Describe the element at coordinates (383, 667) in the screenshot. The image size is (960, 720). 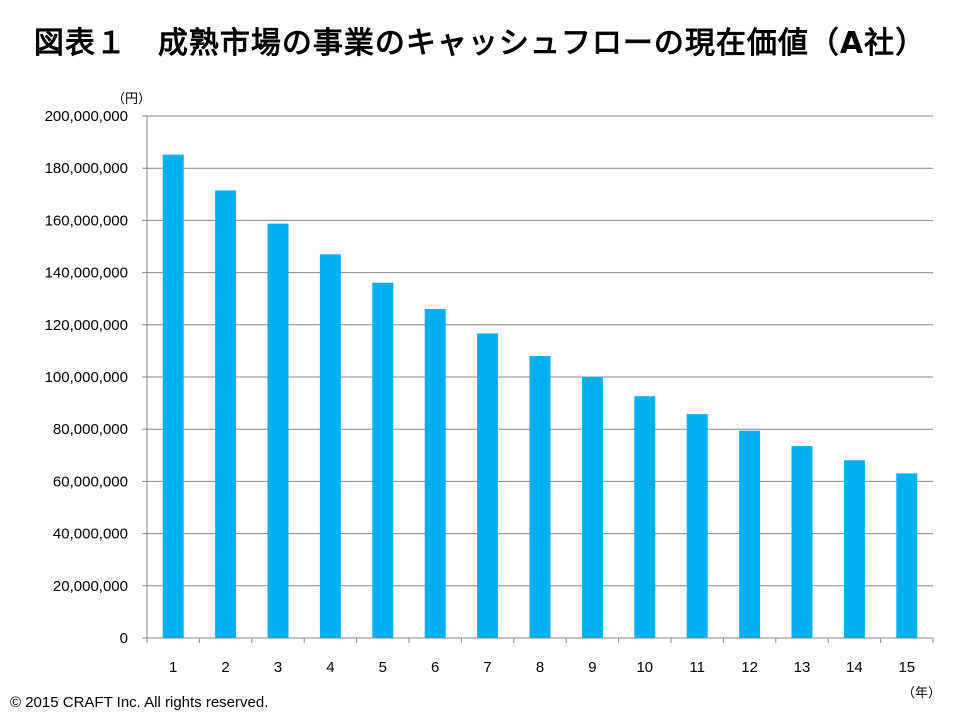
I see `x-tick-label: 5` at that location.